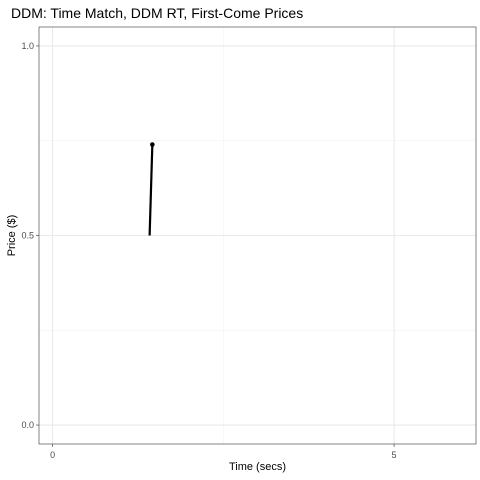  What do you see at coordinates (52, 455) in the screenshot?
I see `x-tick-label: 0` at bounding box center [52, 455].